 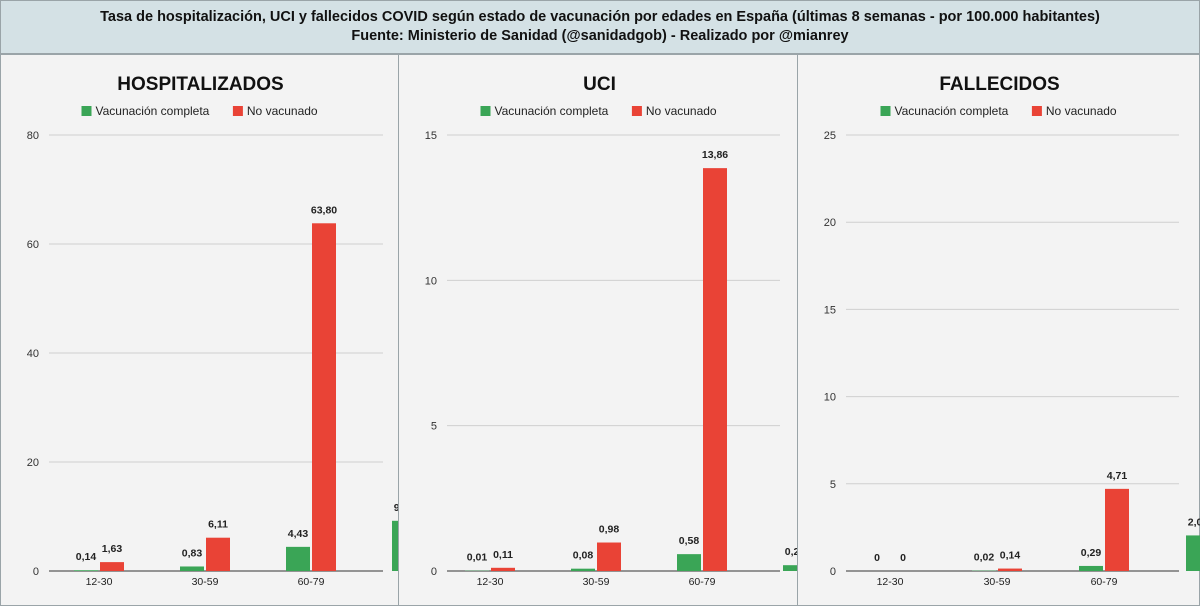 What do you see at coordinates (477, 558) in the screenshot?
I see `data-label: 0,01` at bounding box center [477, 558].